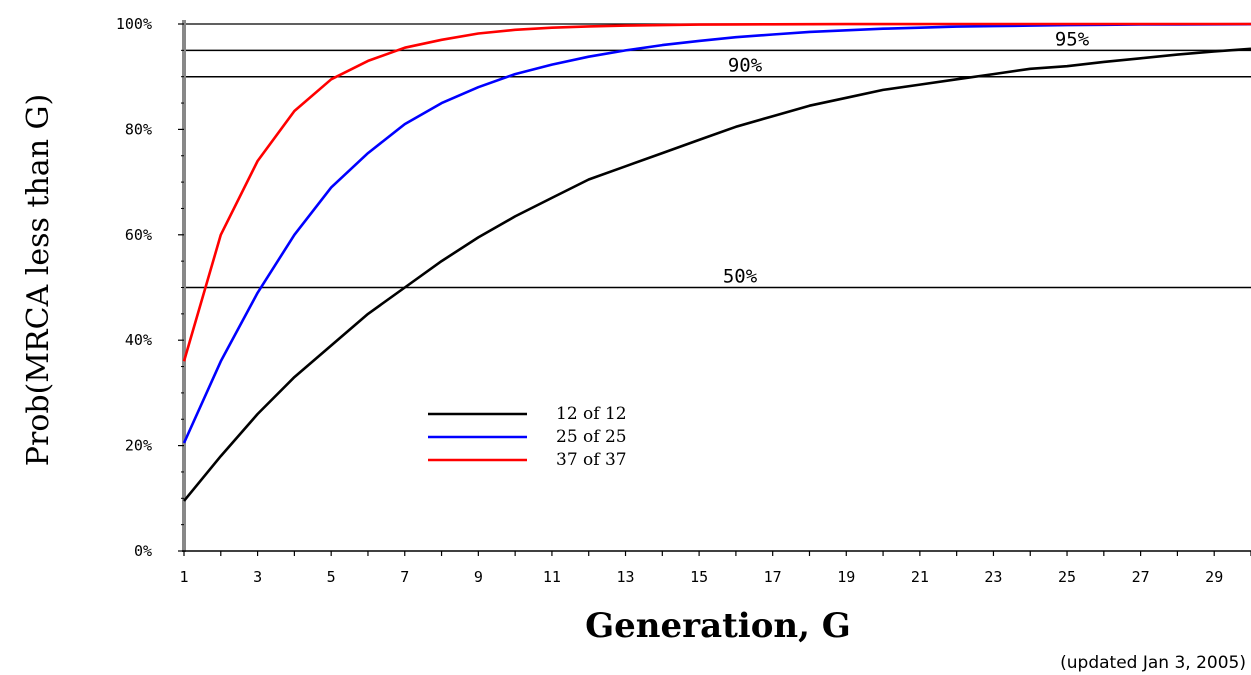  Describe the element at coordinates (138, 340) in the screenshot. I see `y-tick-label: 40%` at that location.